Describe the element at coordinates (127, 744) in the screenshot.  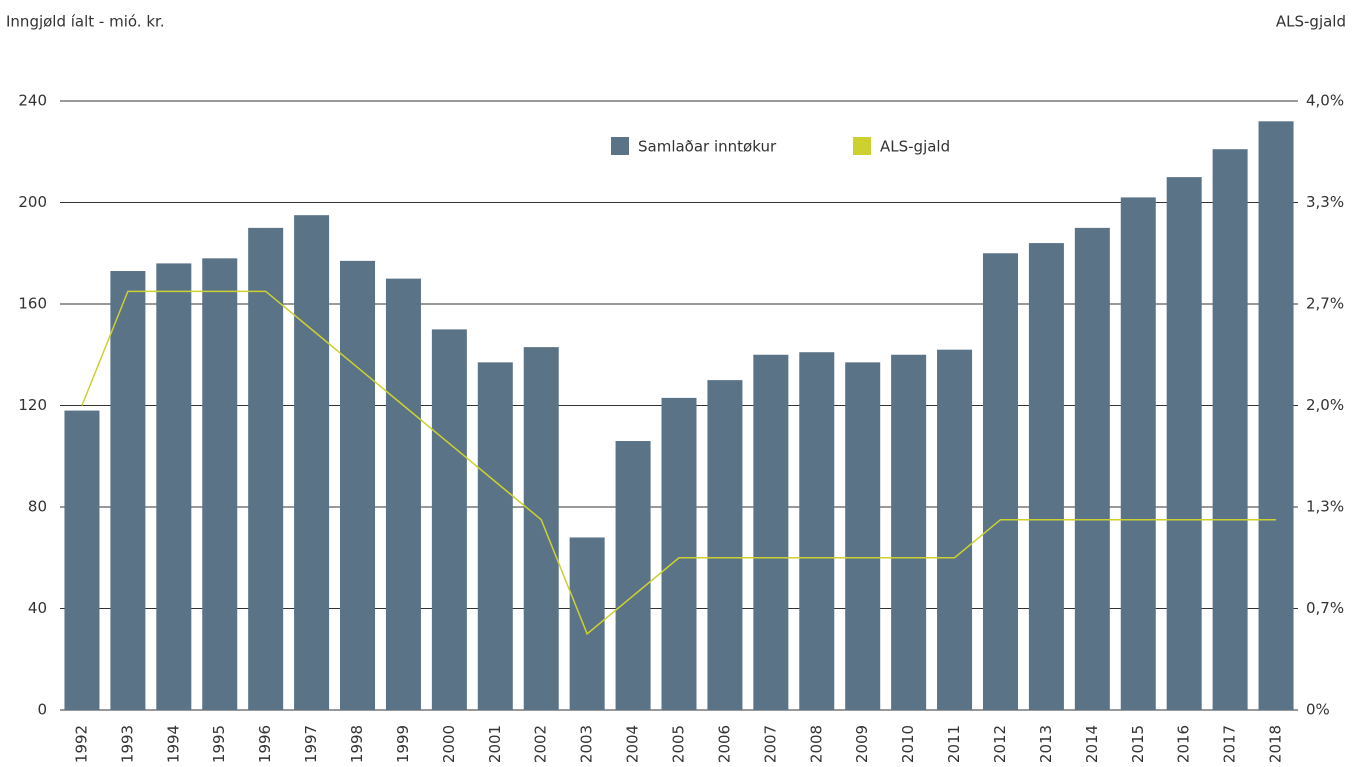
I see `x-tick-label: 1993` at that location.